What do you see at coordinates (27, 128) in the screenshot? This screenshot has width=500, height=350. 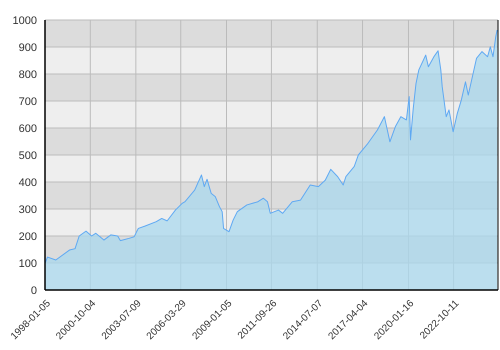 I see `y-tick-label: 600` at bounding box center [27, 128].